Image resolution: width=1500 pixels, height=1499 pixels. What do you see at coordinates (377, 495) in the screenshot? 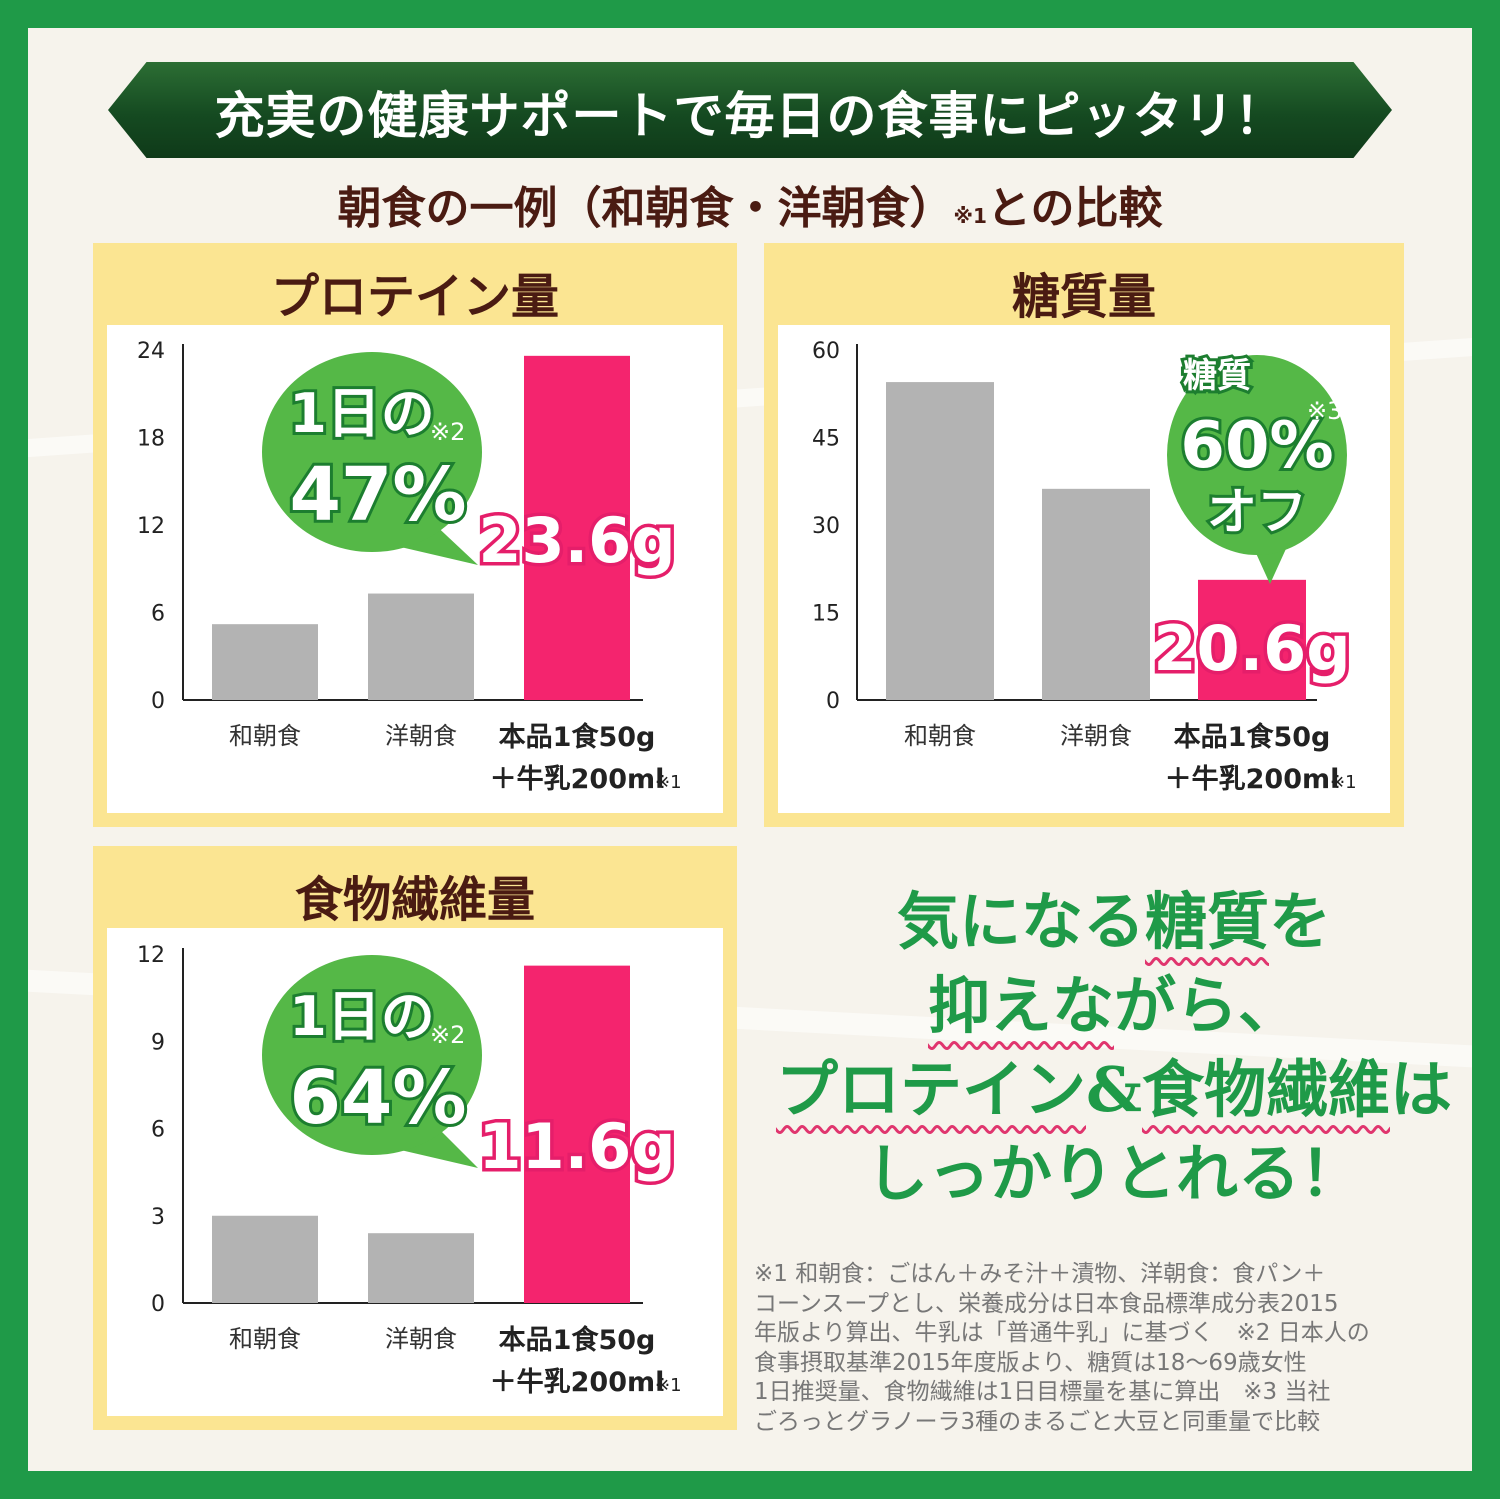
I see `callout-percent: 47%` at bounding box center [377, 495].